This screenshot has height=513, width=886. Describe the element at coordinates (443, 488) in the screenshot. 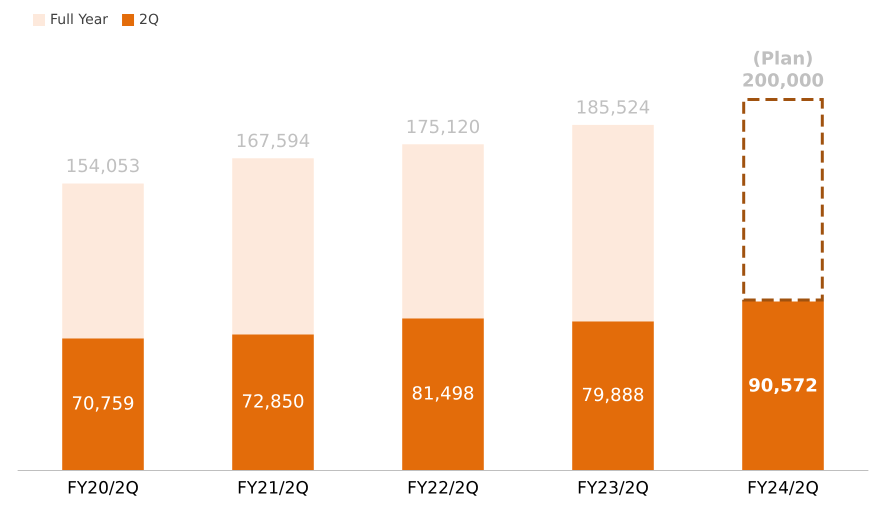

I see `x-tick-label: FY22/2Q` at that location.